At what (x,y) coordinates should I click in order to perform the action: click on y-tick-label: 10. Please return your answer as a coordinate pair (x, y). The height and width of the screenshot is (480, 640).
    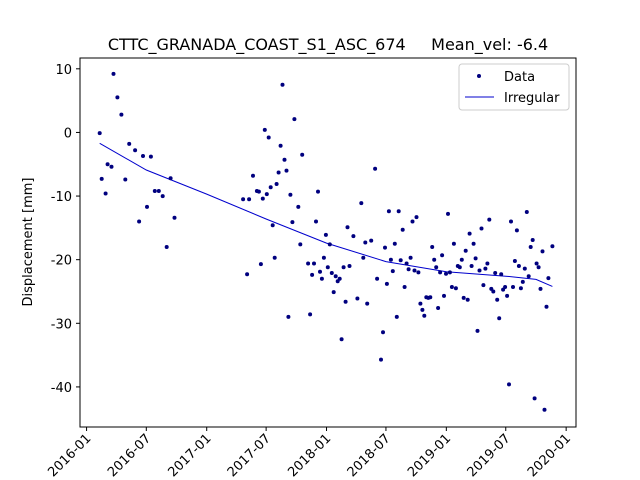
    Looking at the image, I should click on (63, 70).